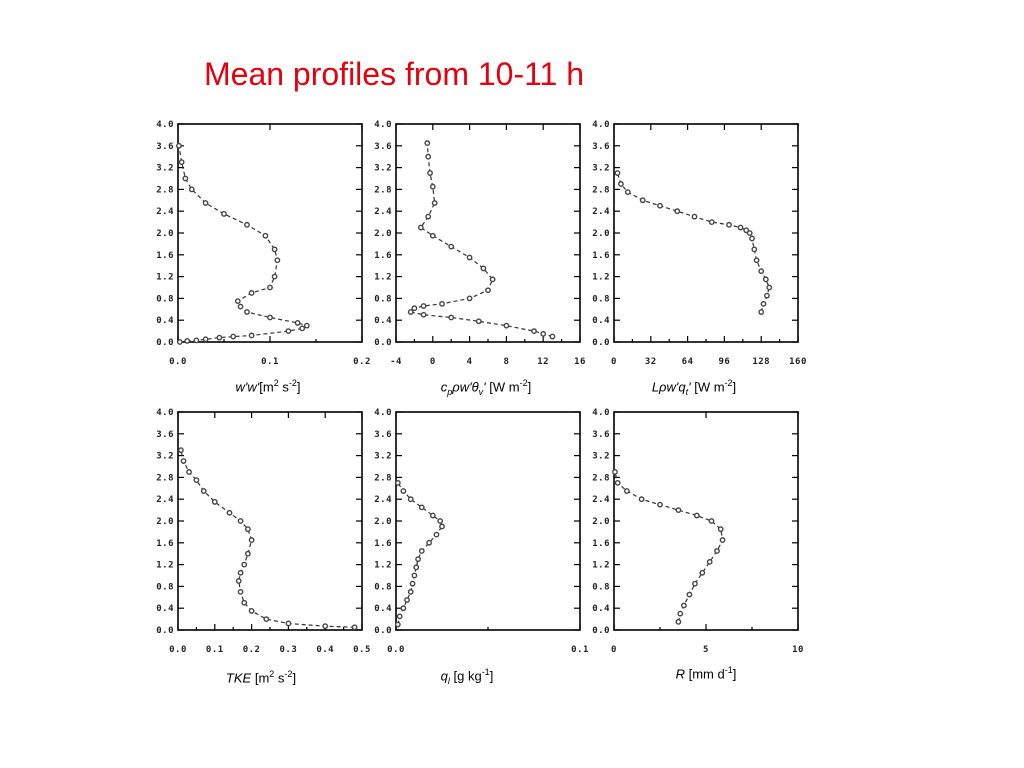 The width and height of the screenshot is (1024, 768). What do you see at coordinates (543, 362) in the screenshot?
I see `x-tick-label: 12` at bounding box center [543, 362].